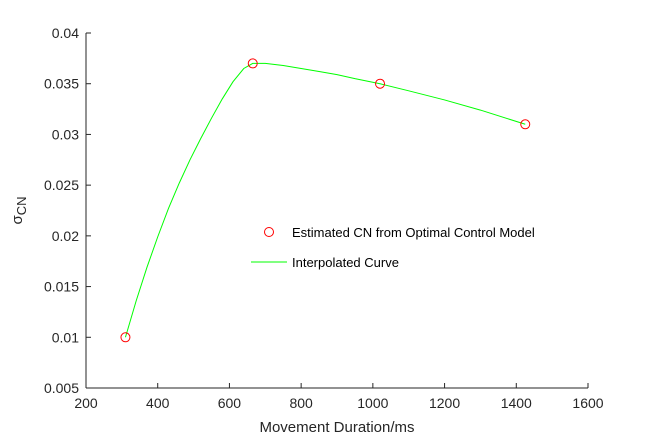  What do you see at coordinates (336, 427) in the screenshot?
I see `x-axis-label: Movement Duration/ms` at bounding box center [336, 427].